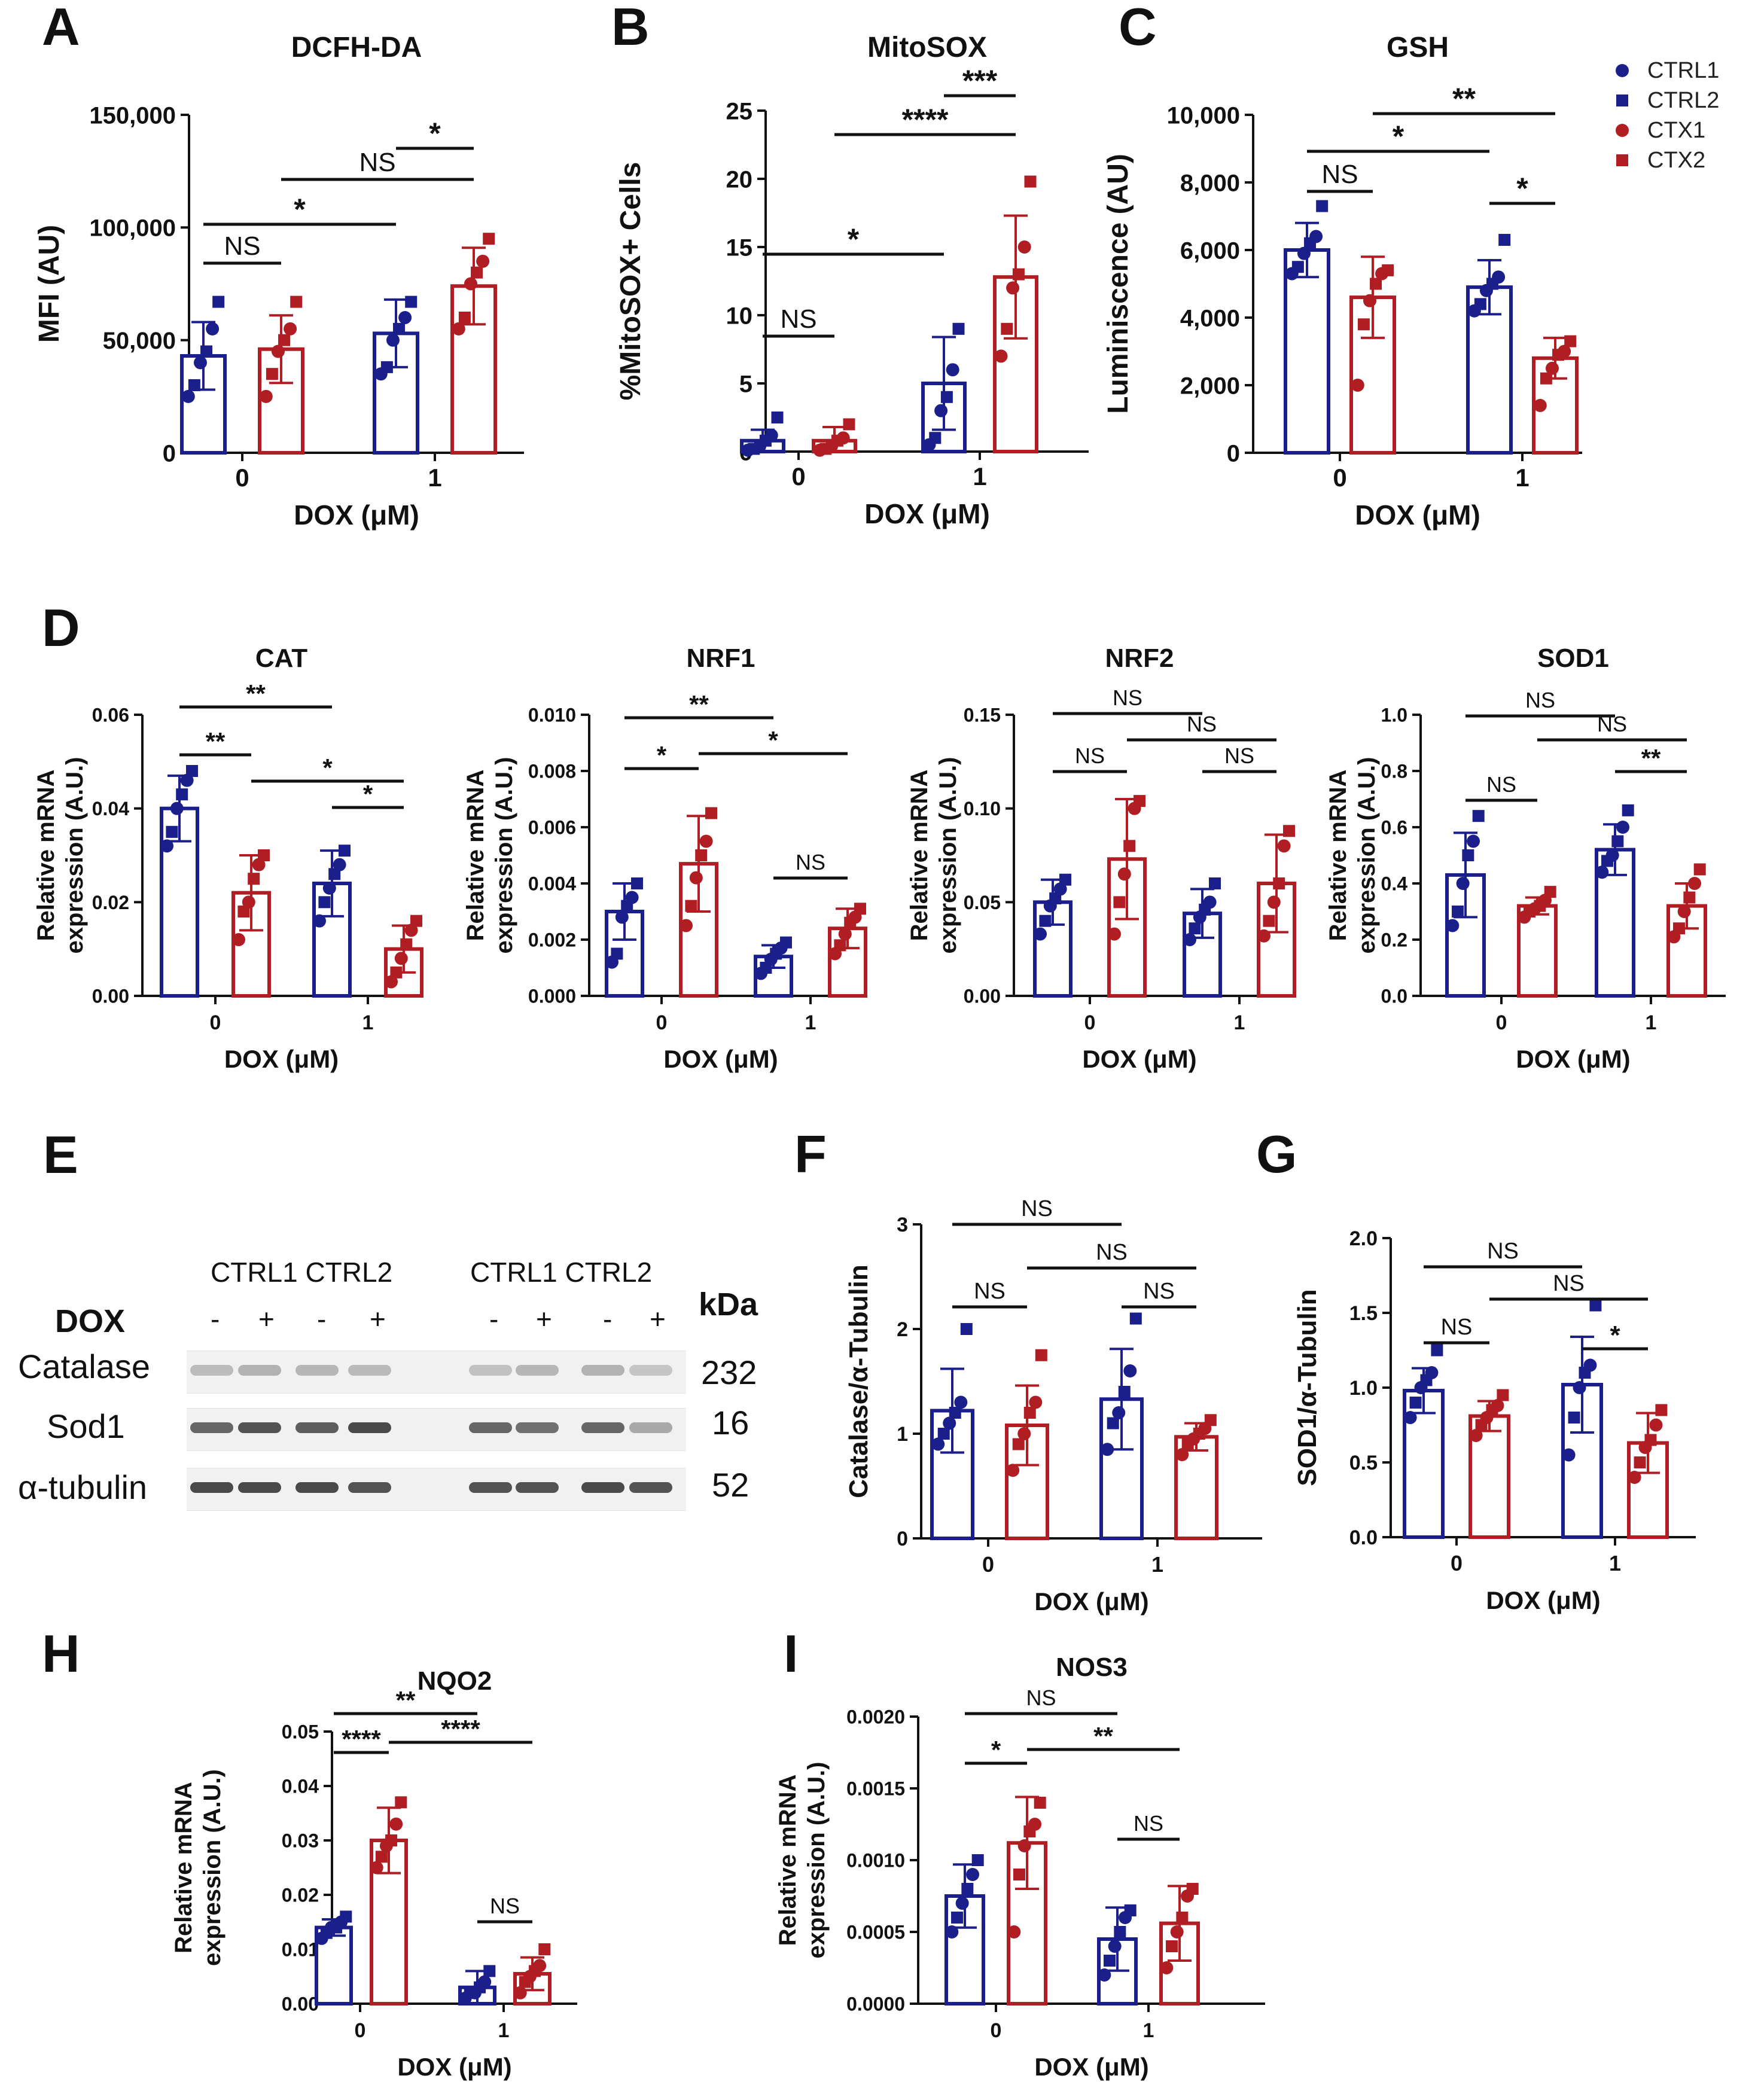 The width and height of the screenshot is (1758, 2100). What do you see at coordinates (1118, 284) in the screenshot?
I see `y-axis-label: Luminiscence (AU)` at bounding box center [1118, 284].